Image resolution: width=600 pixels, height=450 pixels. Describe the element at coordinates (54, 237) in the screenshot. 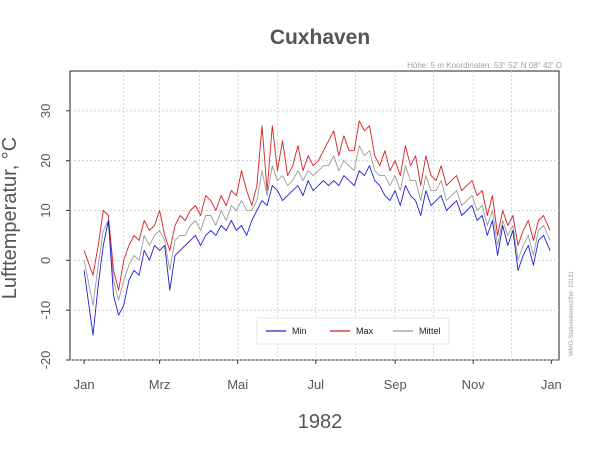

I see `y-axis: -20 -10 0 10 20 30` at that location.